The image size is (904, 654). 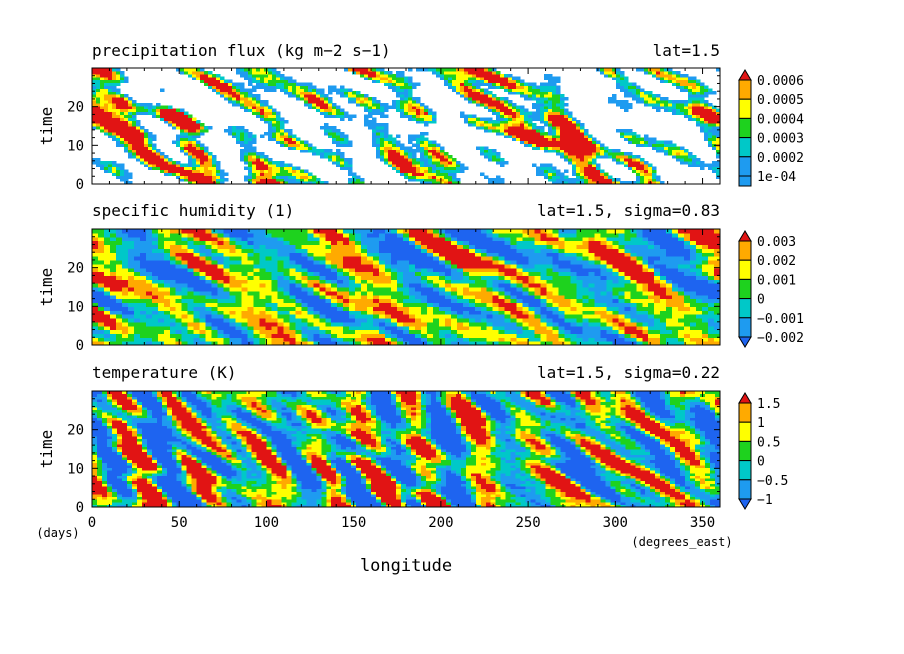 I want to click on panel-title: precipitation flux (kg m−2 s−1), so click(x=241, y=50).